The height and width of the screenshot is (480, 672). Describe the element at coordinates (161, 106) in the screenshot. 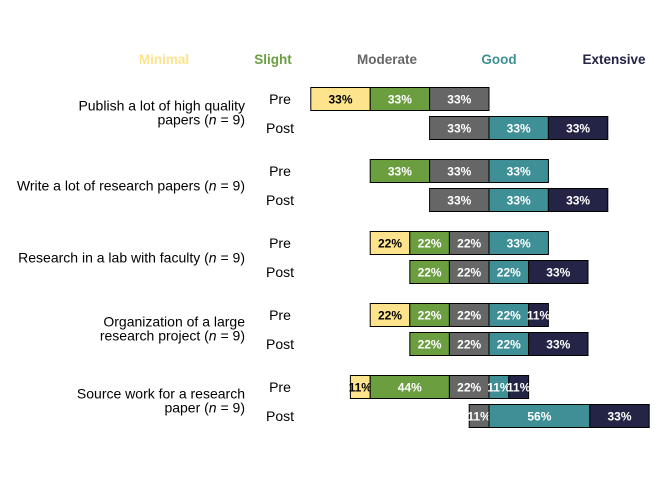

I see `group-label-0: Publish a lot of high quality` at that location.